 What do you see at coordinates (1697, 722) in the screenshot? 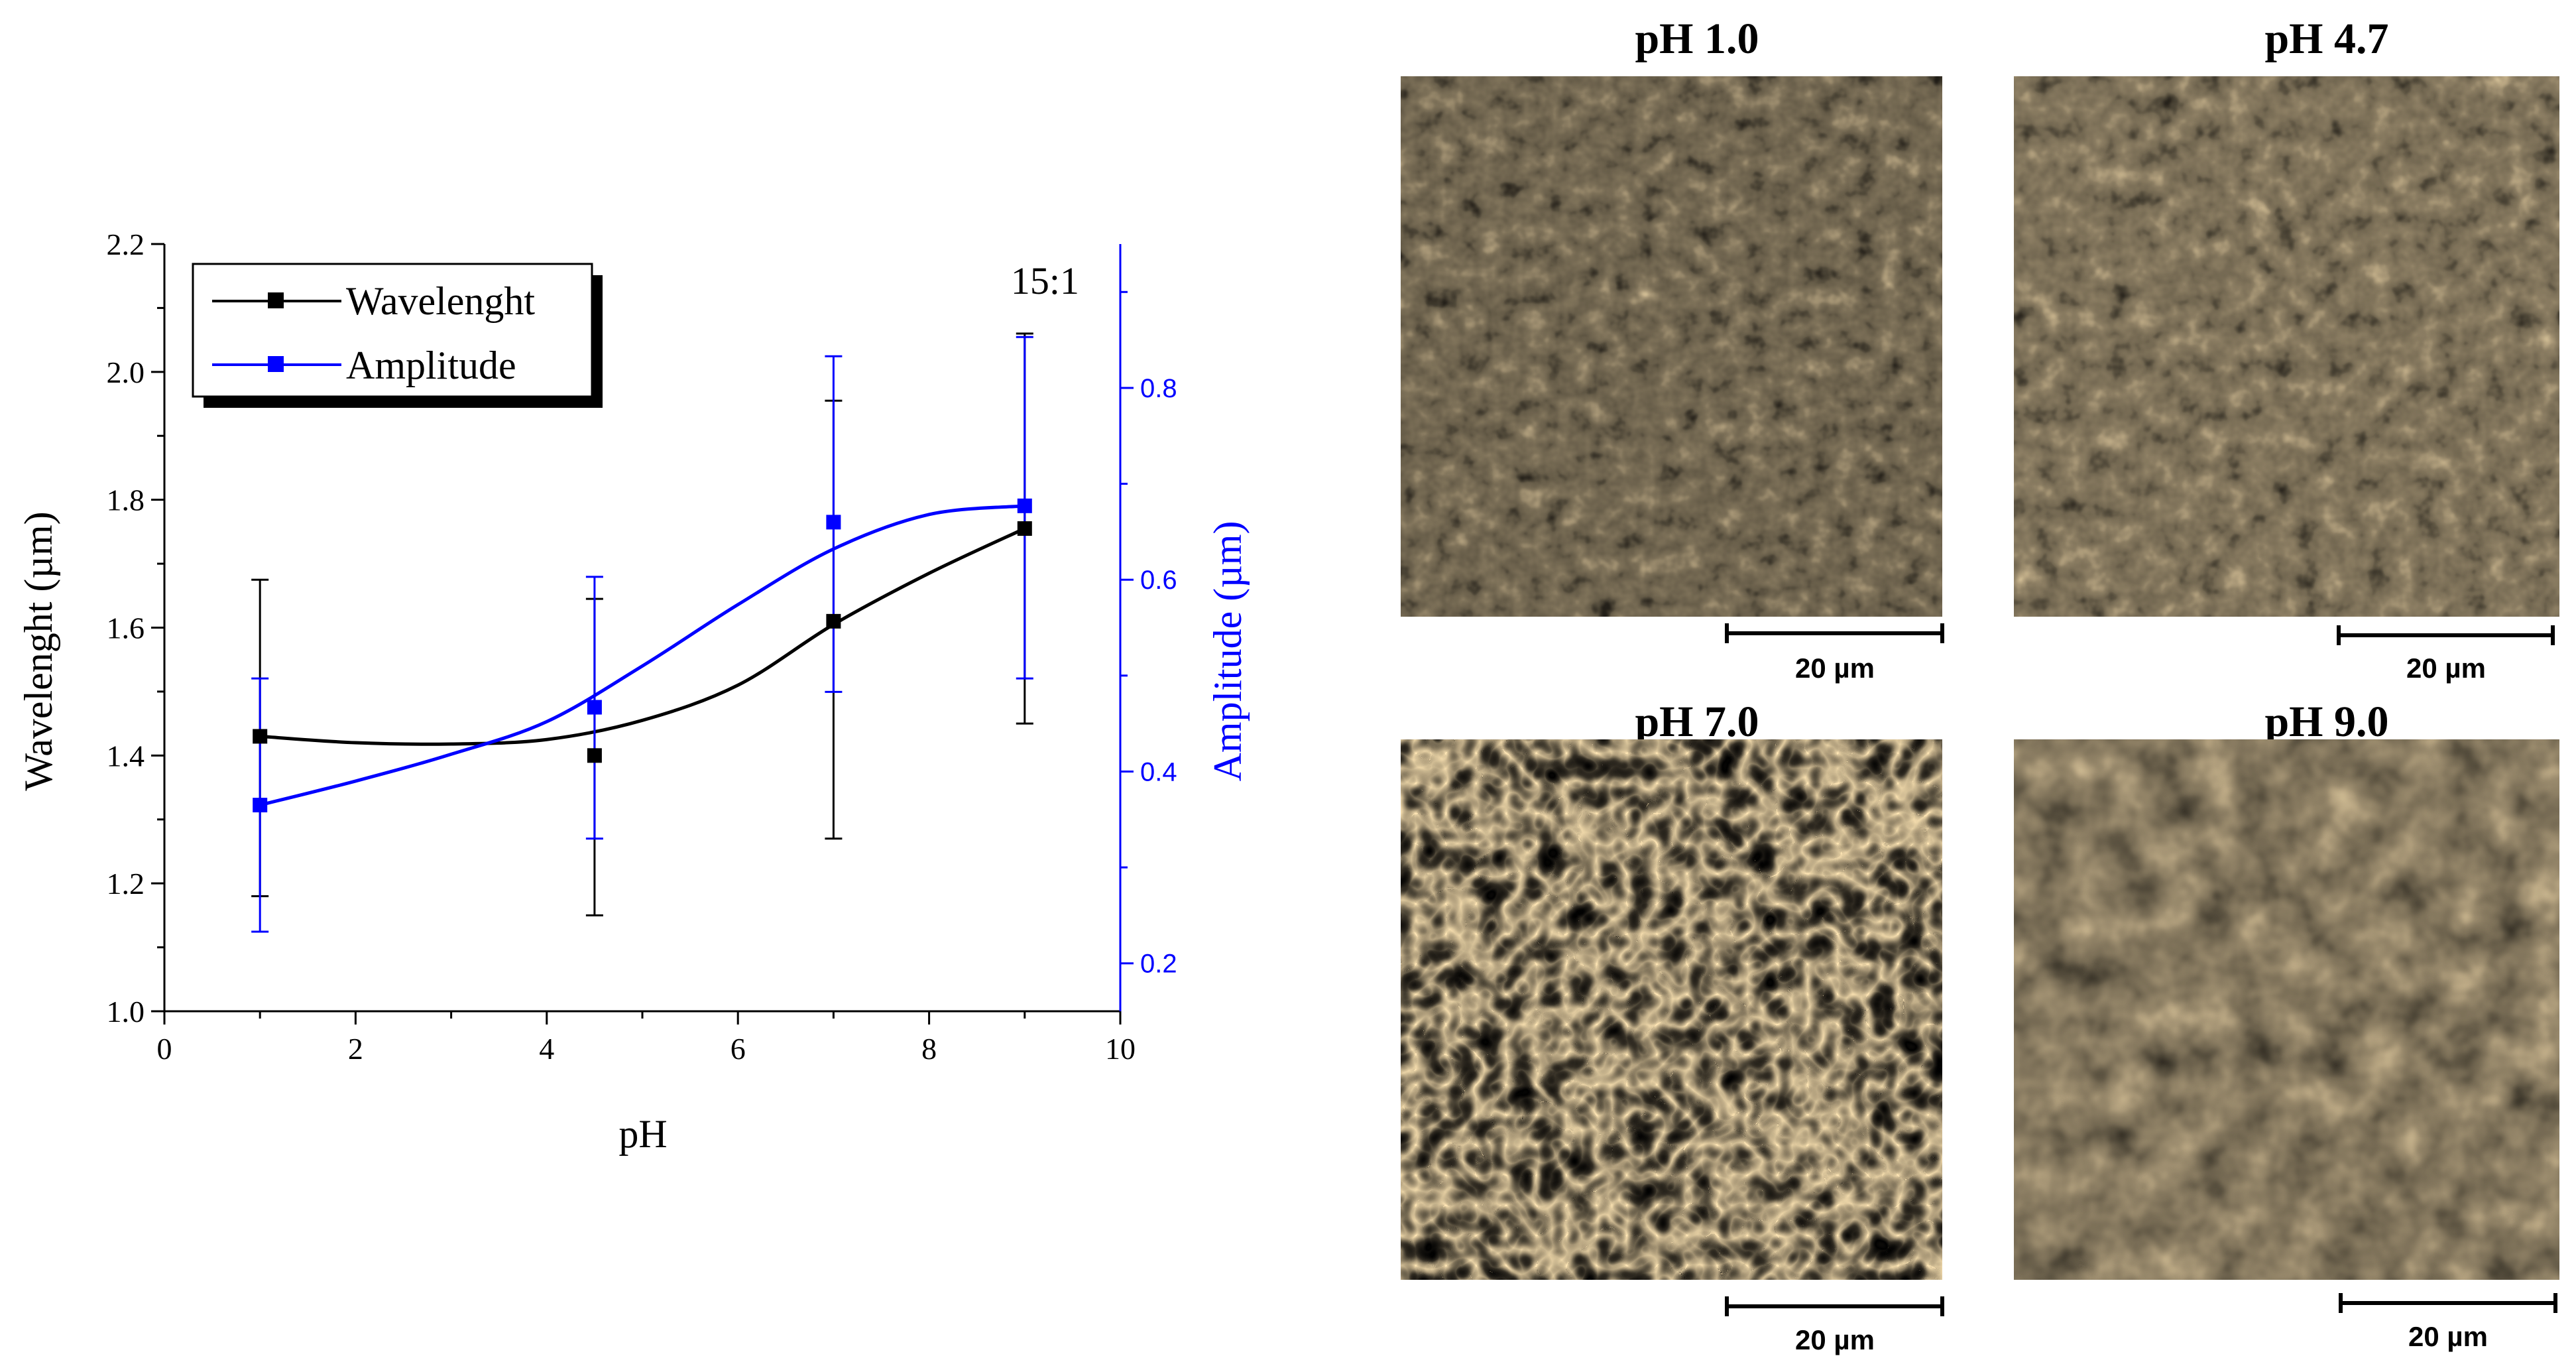
I see `afm-panel-title: pH 7.0` at bounding box center [1697, 722].